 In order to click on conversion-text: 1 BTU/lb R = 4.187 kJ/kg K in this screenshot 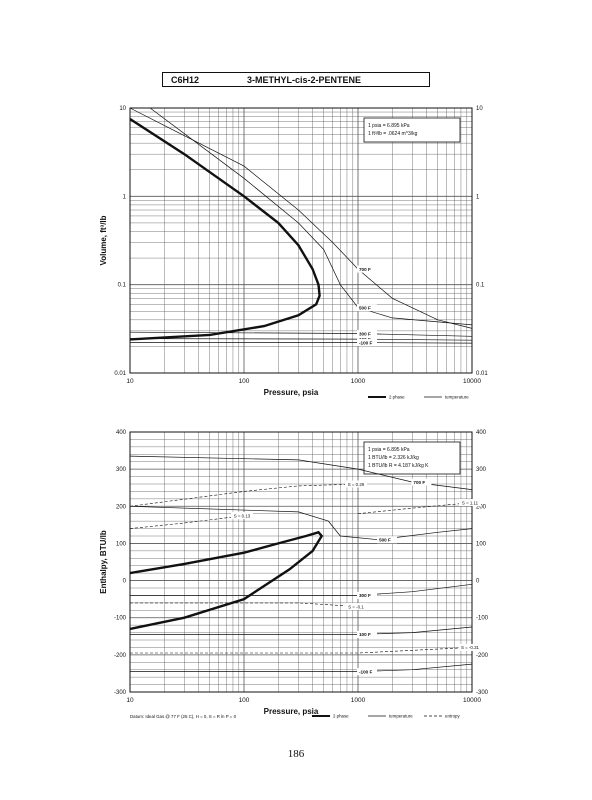, I will do `click(398, 466)`.